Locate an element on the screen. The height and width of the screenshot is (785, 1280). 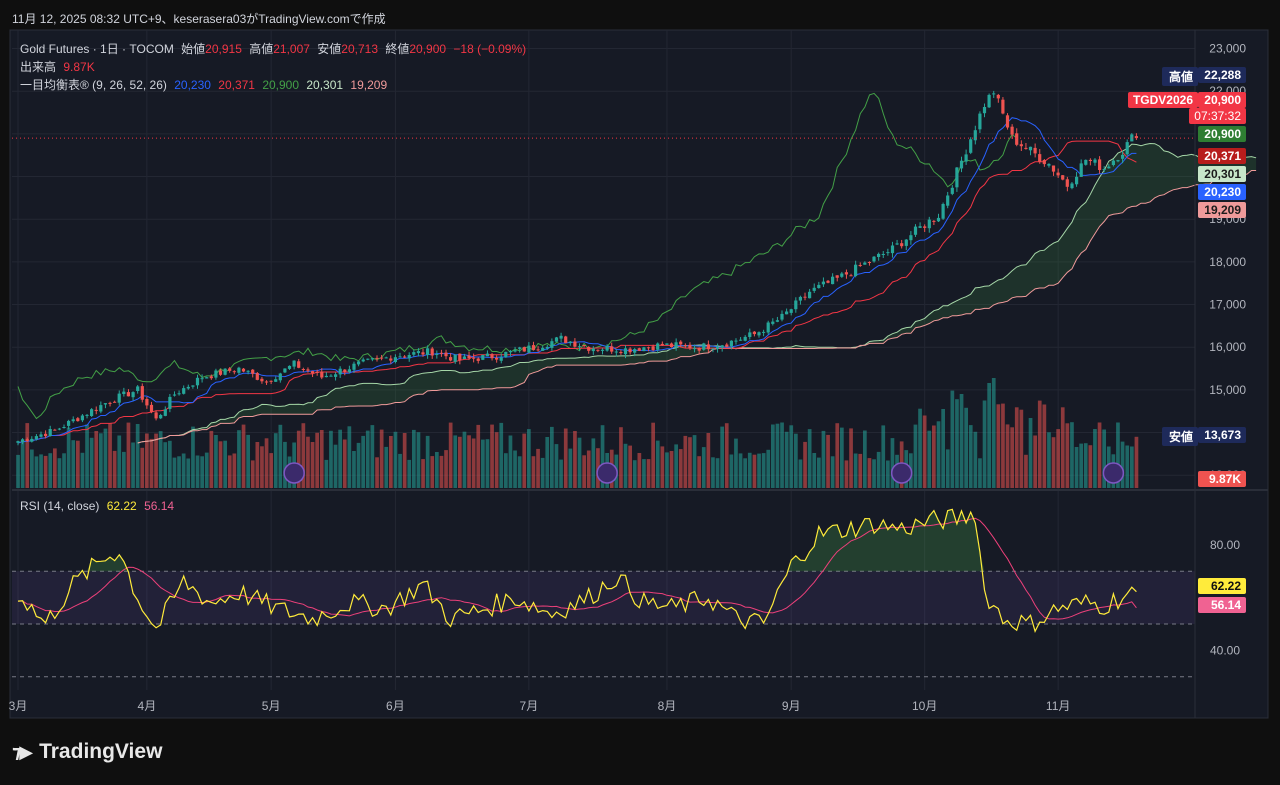
symbol-name: Gold Futures · 1日 · TOCOM is located at coordinates (97, 49).